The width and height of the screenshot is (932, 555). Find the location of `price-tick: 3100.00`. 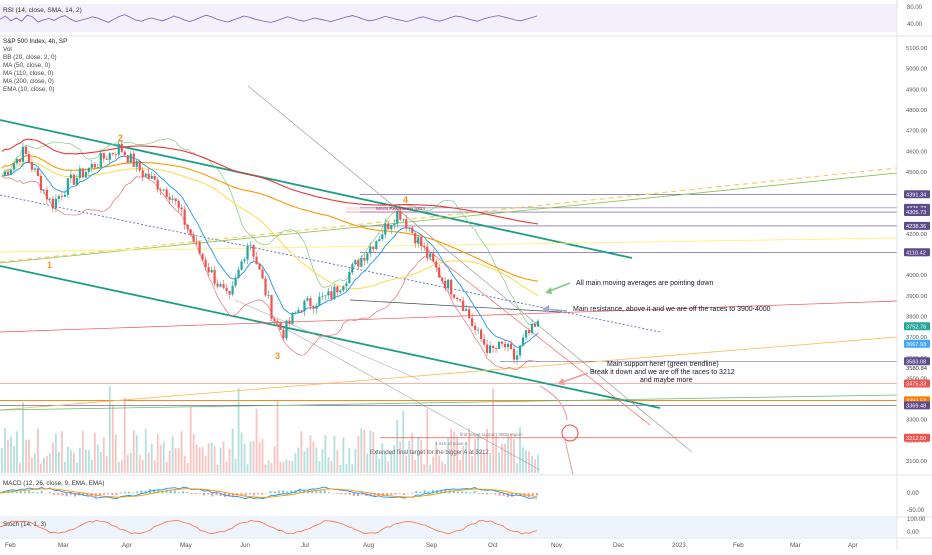

price-tick: 3100.00 is located at coordinates (916, 462).